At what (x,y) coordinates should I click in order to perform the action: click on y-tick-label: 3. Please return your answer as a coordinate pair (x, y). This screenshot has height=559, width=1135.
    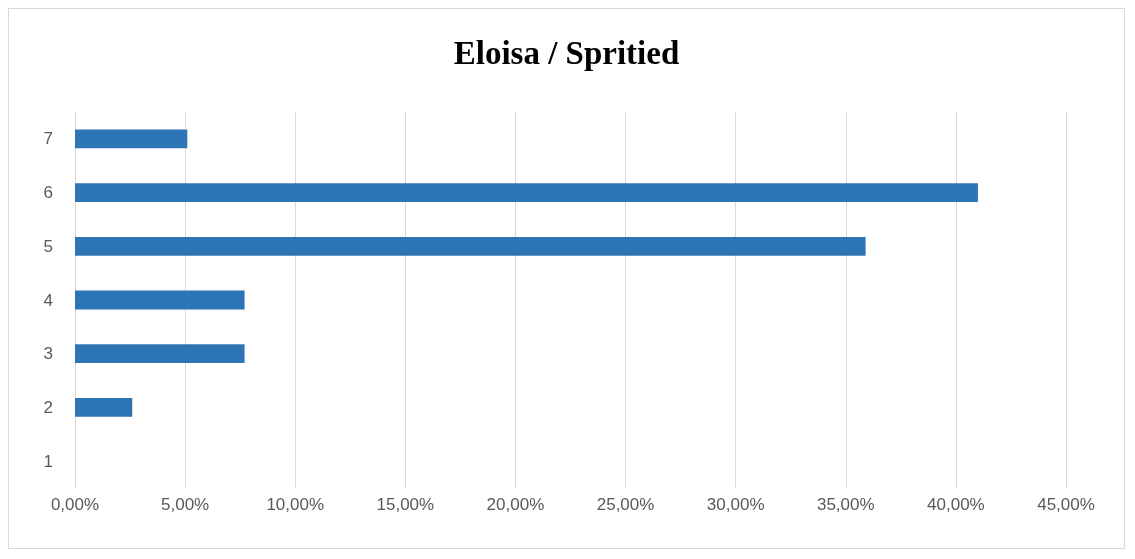
    Looking at the image, I should click on (48, 354).